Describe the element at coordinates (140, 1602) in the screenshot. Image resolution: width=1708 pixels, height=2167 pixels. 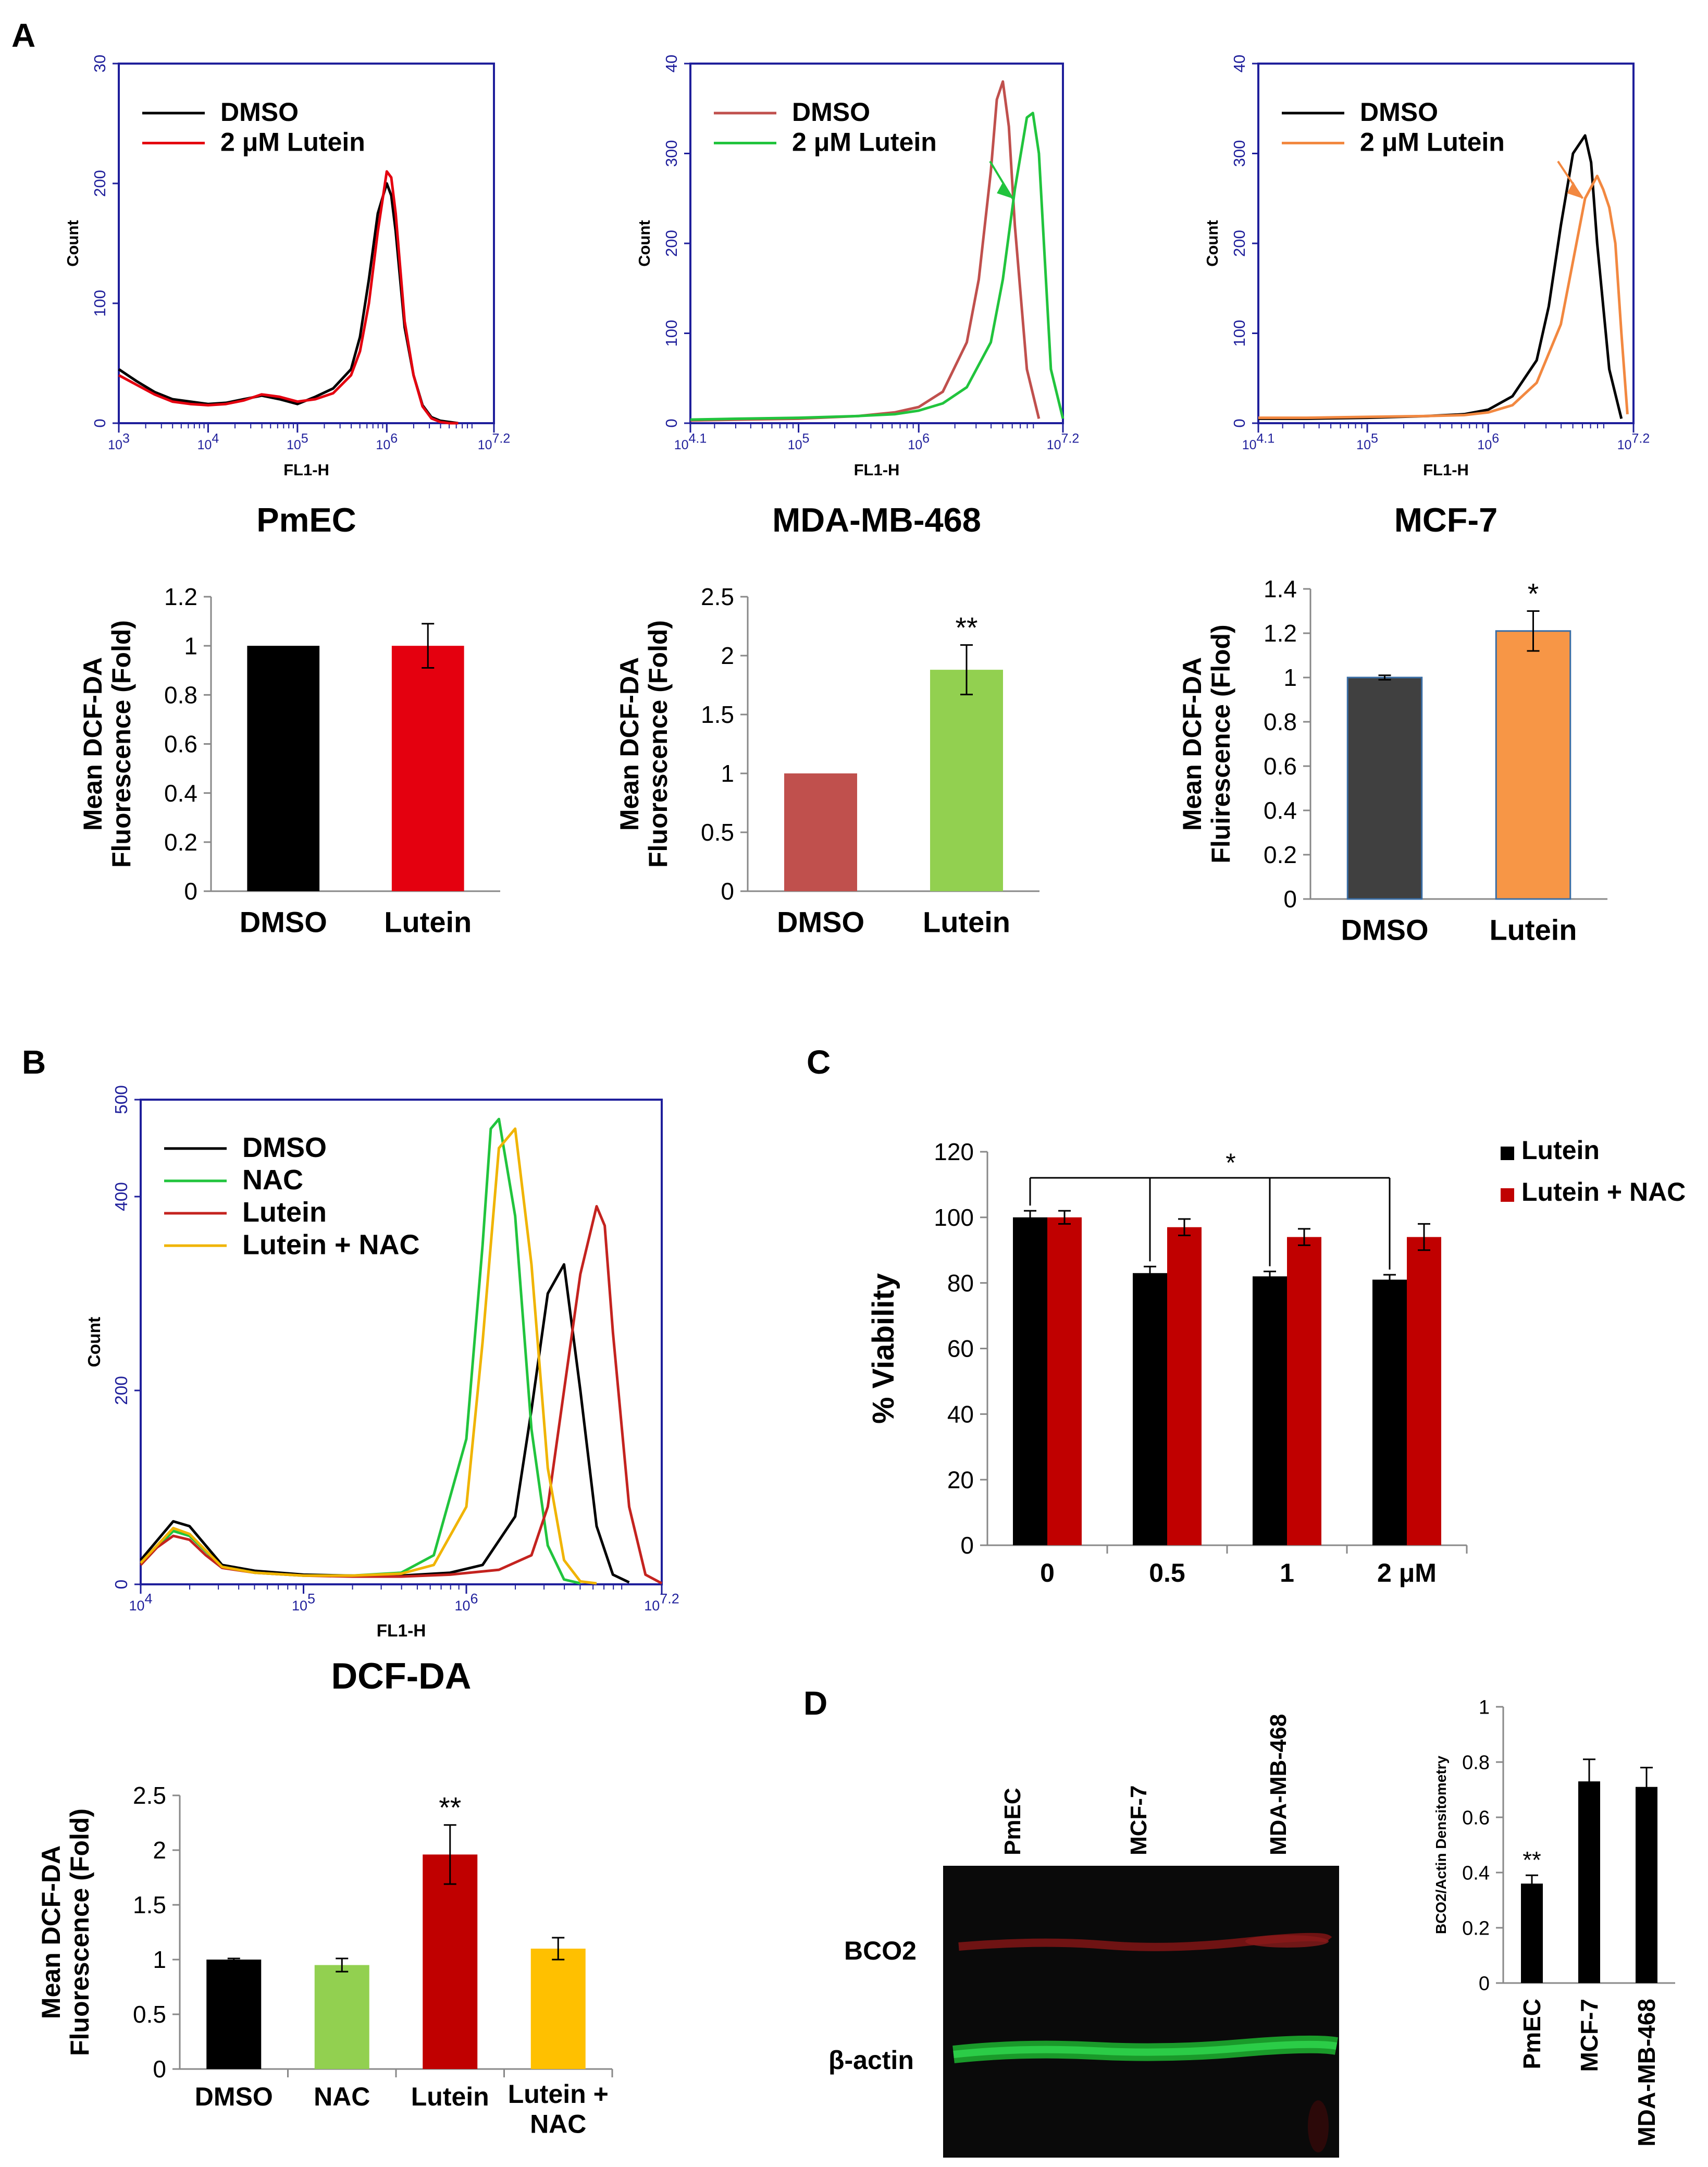
I see `x-tick-label: 10⁴` at that location.